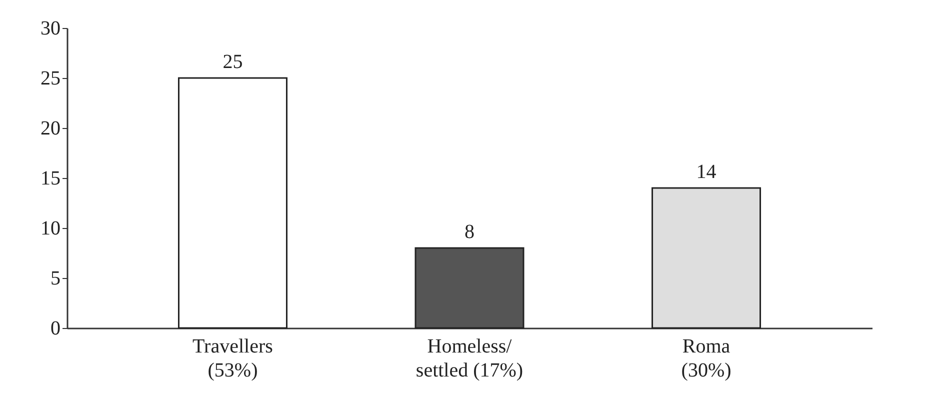 The height and width of the screenshot is (410, 925). What do you see at coordinates (706, 172) in the screenshot?
I see `data-label: 14` at bounding box center [706, 172].